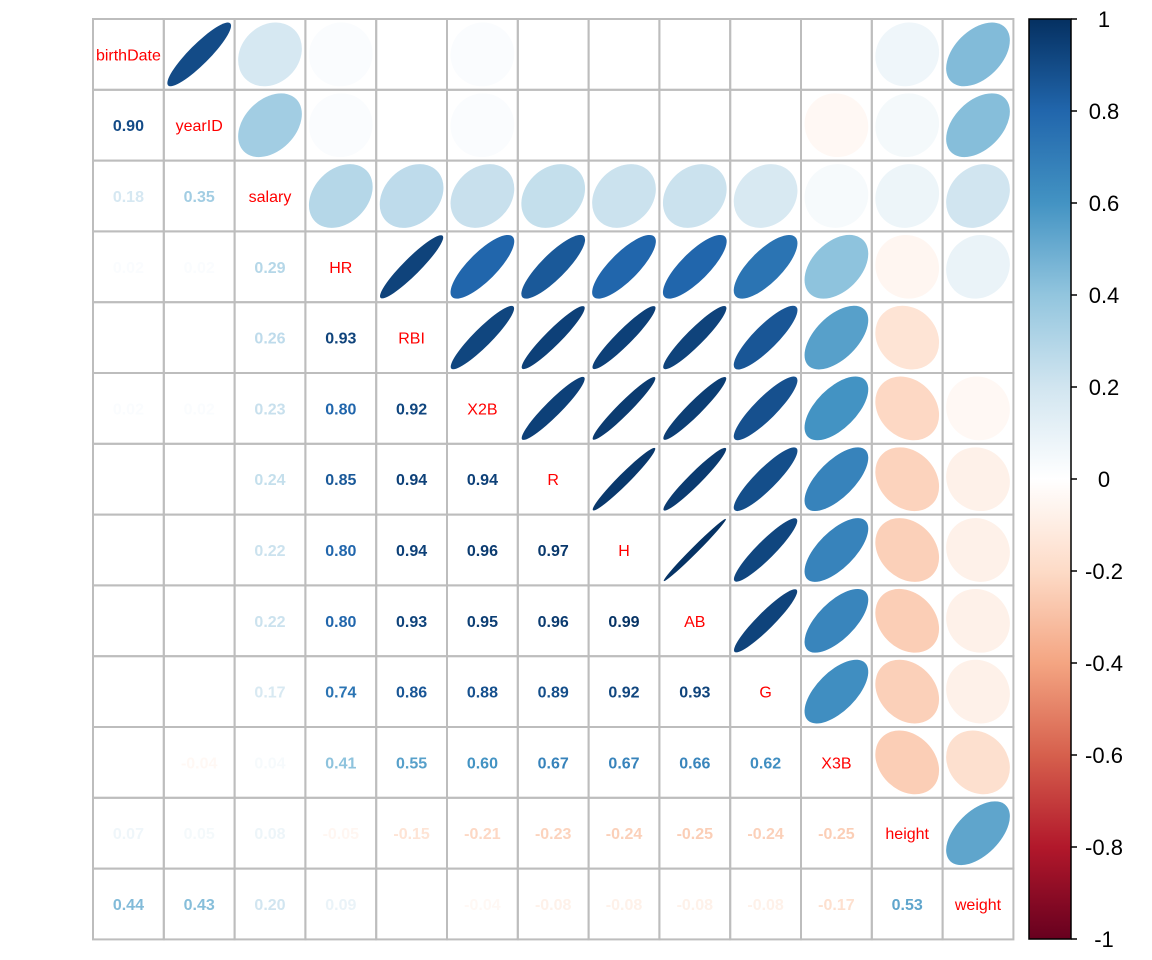 The image size is (1152, 960). Describe the element at coordinates (623, 693) in the screenshot. I see `coef-G-H: 0.92` at that location.